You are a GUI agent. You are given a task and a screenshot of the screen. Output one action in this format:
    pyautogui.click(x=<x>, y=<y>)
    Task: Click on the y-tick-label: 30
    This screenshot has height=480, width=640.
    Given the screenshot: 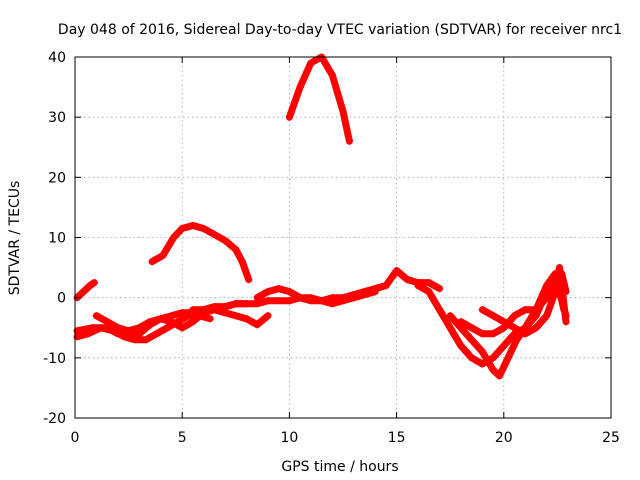 What is the action you would take?
    pyautogui.click(x=57, y=118)
    